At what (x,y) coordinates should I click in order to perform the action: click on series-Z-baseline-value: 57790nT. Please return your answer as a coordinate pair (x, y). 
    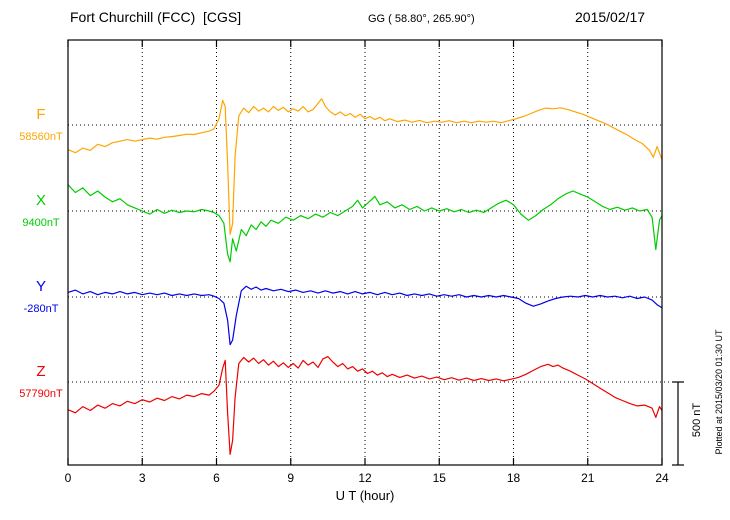
    Looking at the image, I should click on (41, 394).